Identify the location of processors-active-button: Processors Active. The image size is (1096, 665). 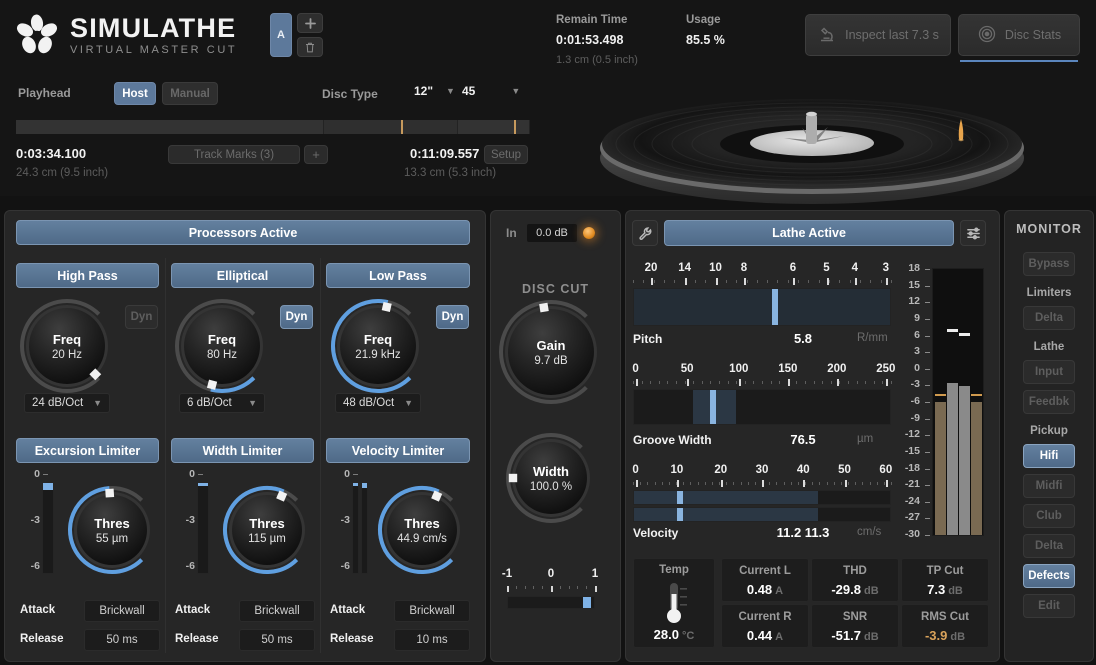
(243, 232).